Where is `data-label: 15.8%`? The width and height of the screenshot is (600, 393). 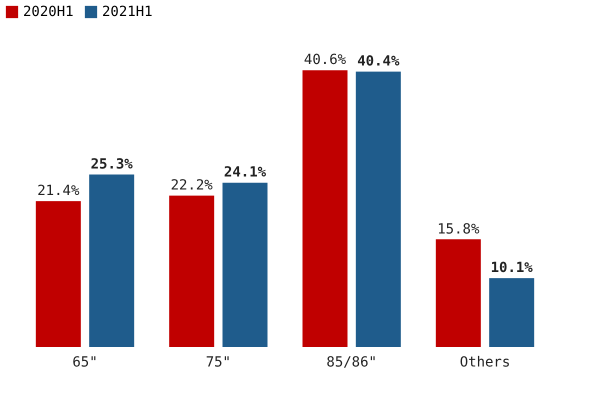
data-label: 15.8% is located at coordinates (458, 229).